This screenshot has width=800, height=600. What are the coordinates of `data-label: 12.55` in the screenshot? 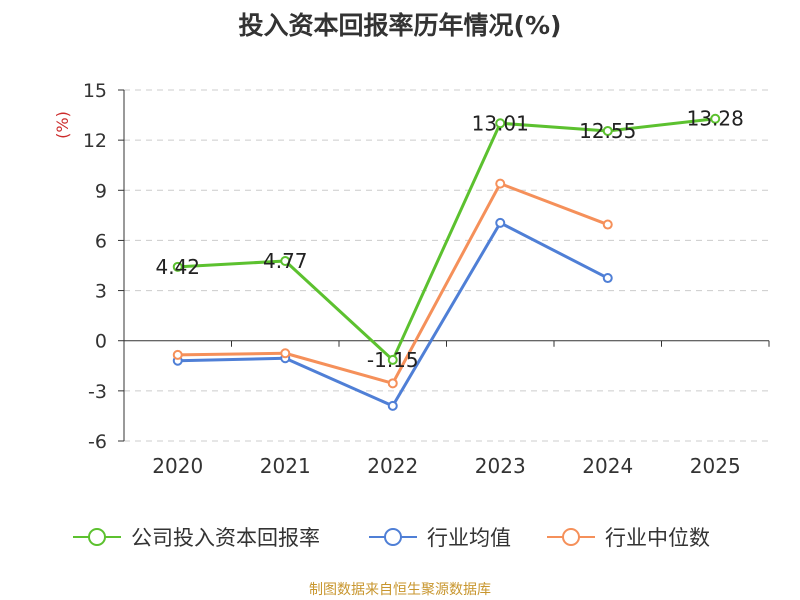 It's located at (607, 131).